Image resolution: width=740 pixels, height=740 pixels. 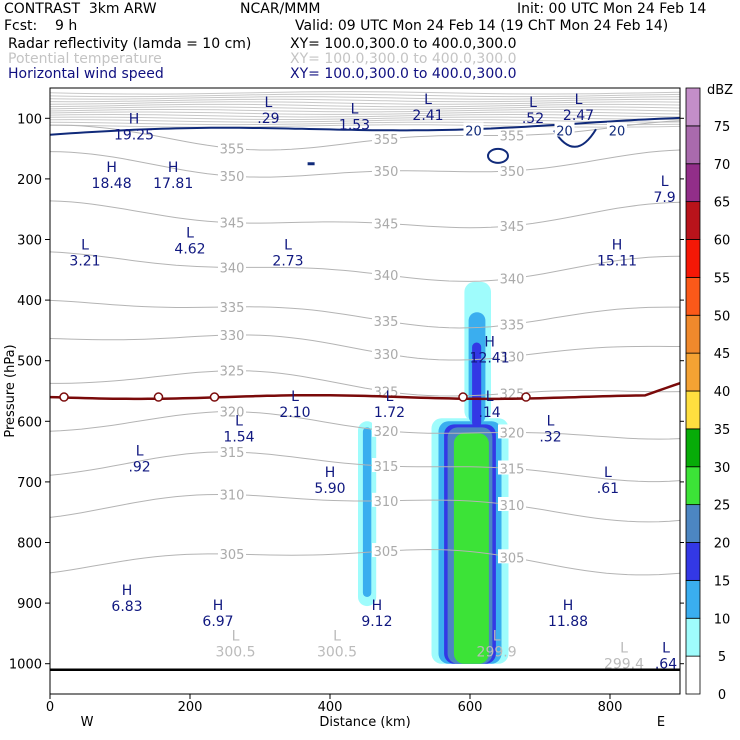 What do you see at coordinates (427, 116) in the screenshot?
I see `extremum-value: 2.41` at bounding box center [427, 116].